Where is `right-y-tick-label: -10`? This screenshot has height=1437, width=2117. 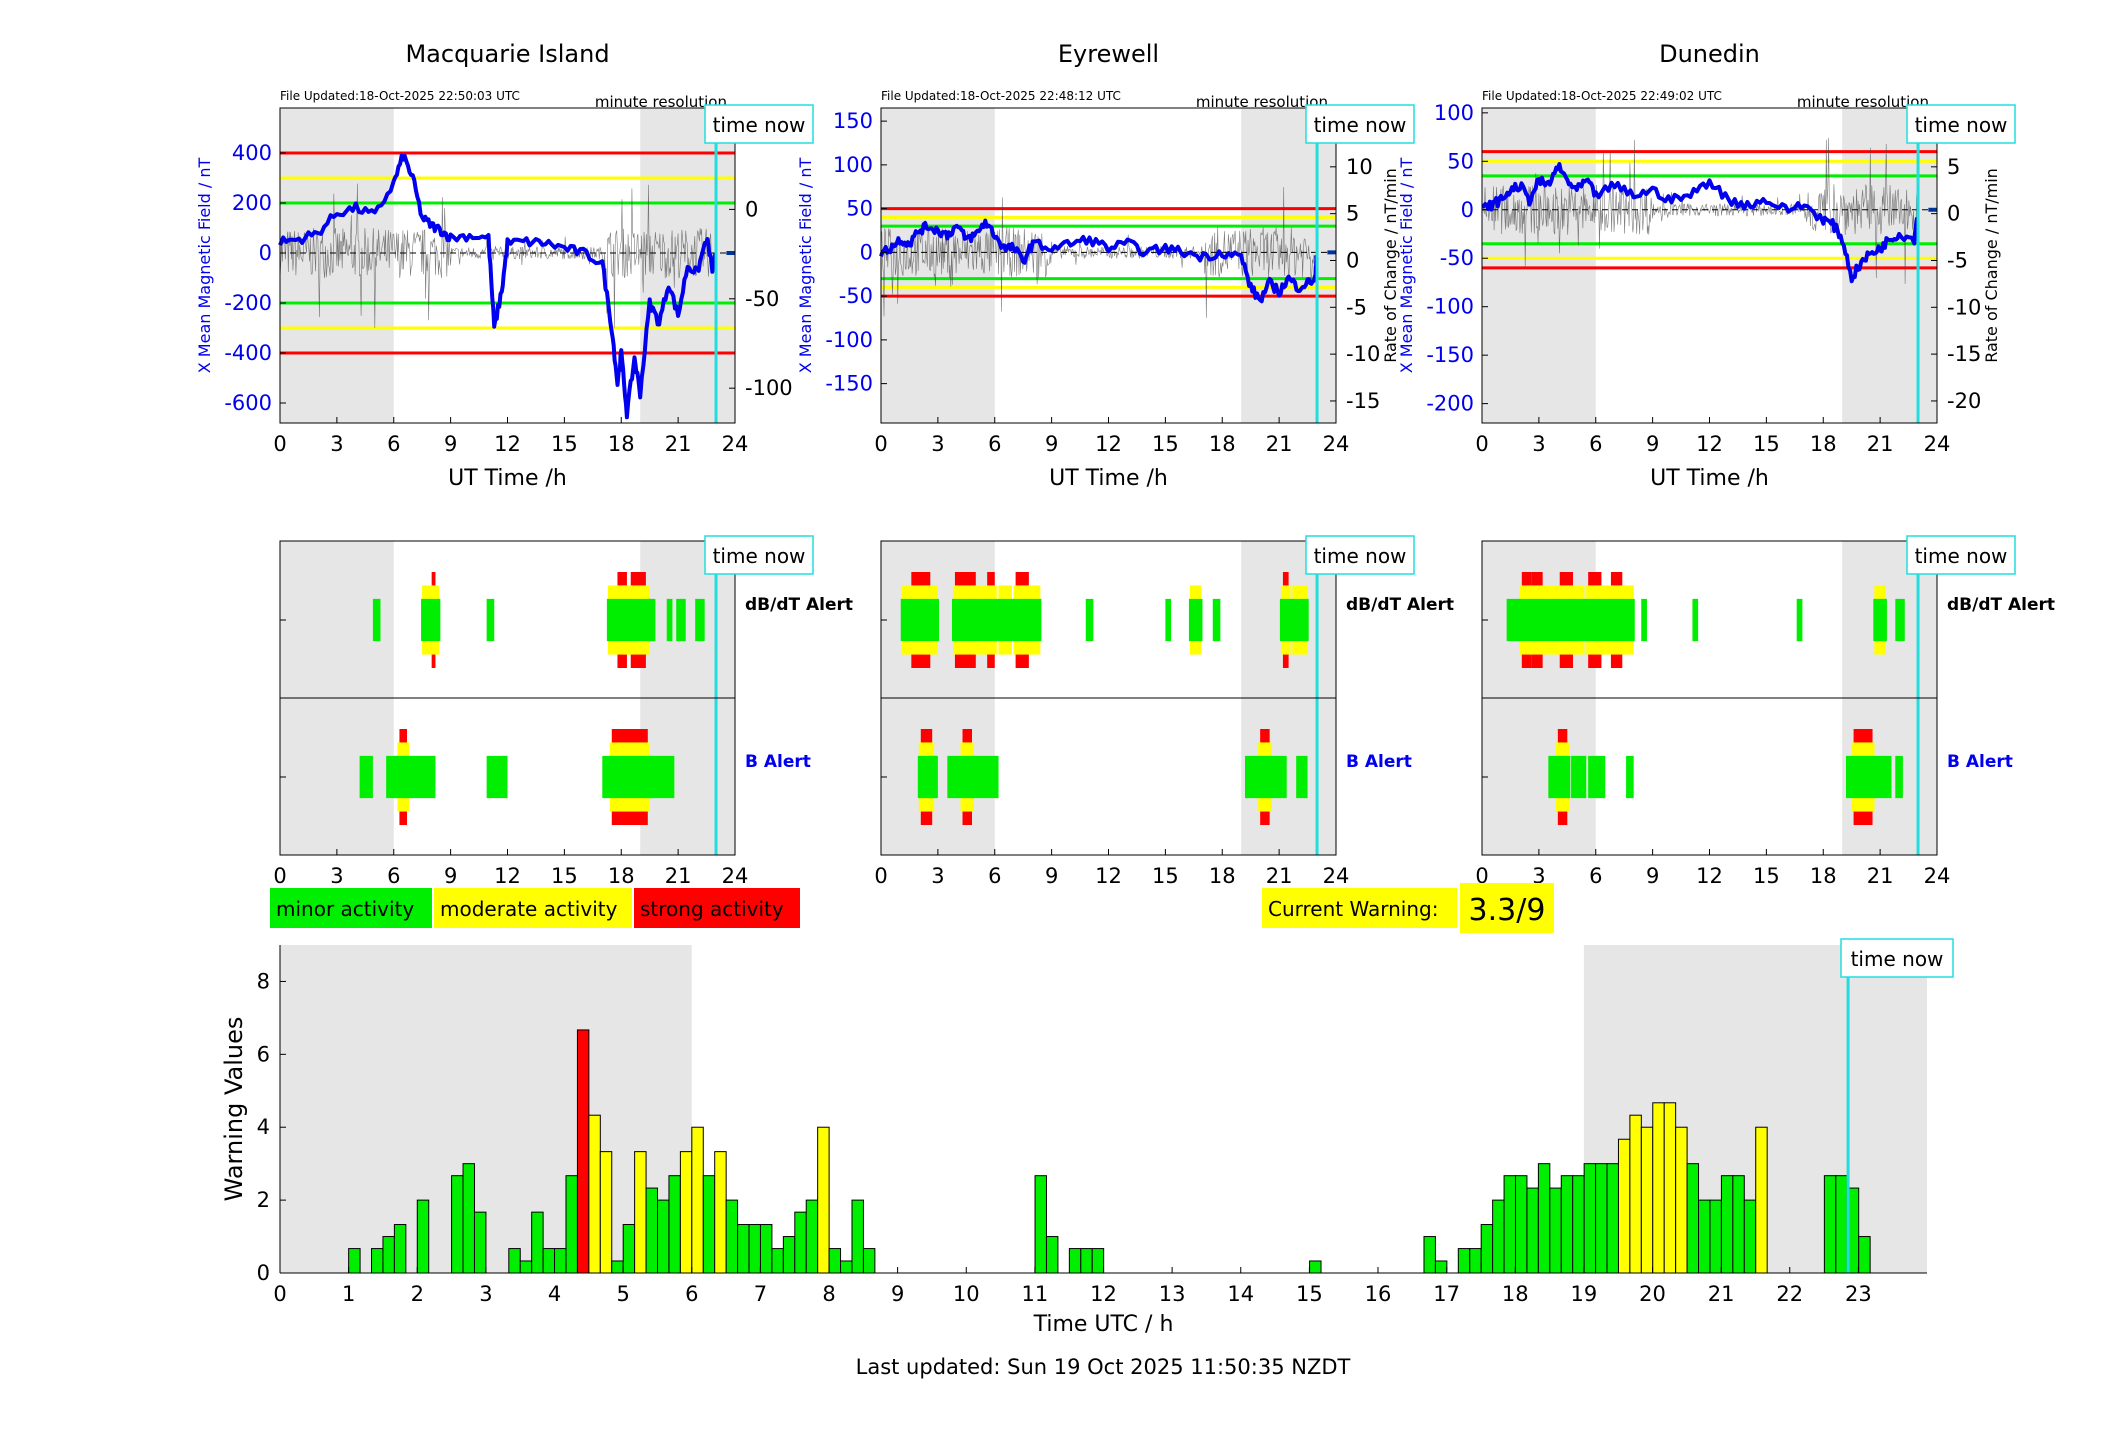 right-y-tick-label: -10 is located at coordinates (1964, 307).